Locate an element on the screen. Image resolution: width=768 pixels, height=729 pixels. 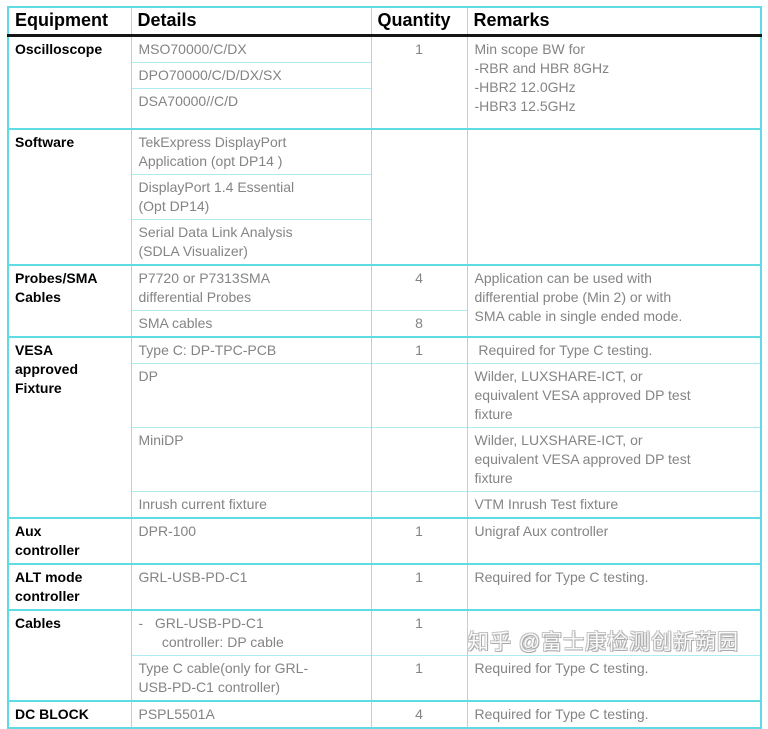
cell-details: P7720 or P7313SMA differential Probes is located at coordinates (250, 287).